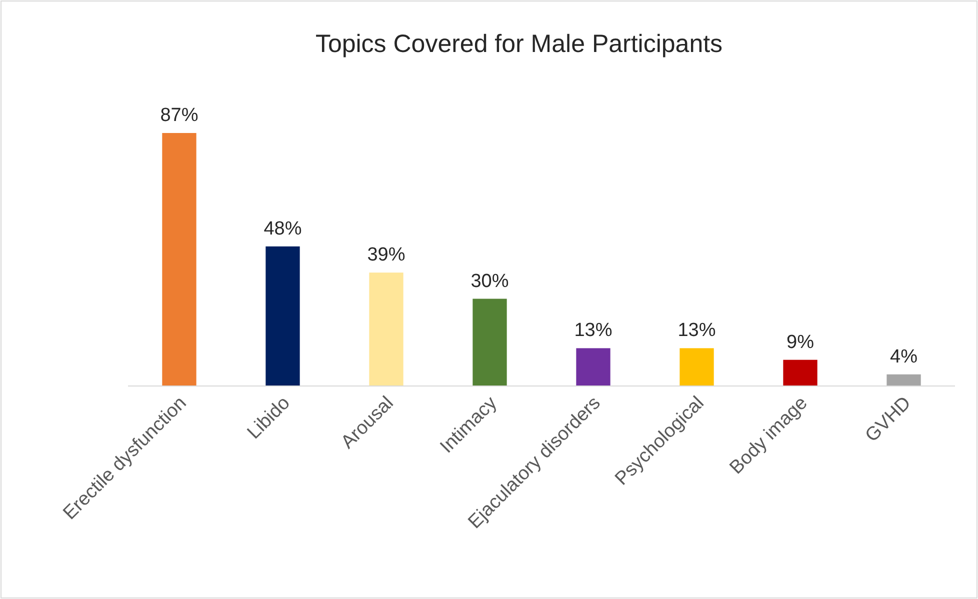  Describe the element at coordinates (386, 255) in the screenshot. I see `data-label: 39%` at that location.